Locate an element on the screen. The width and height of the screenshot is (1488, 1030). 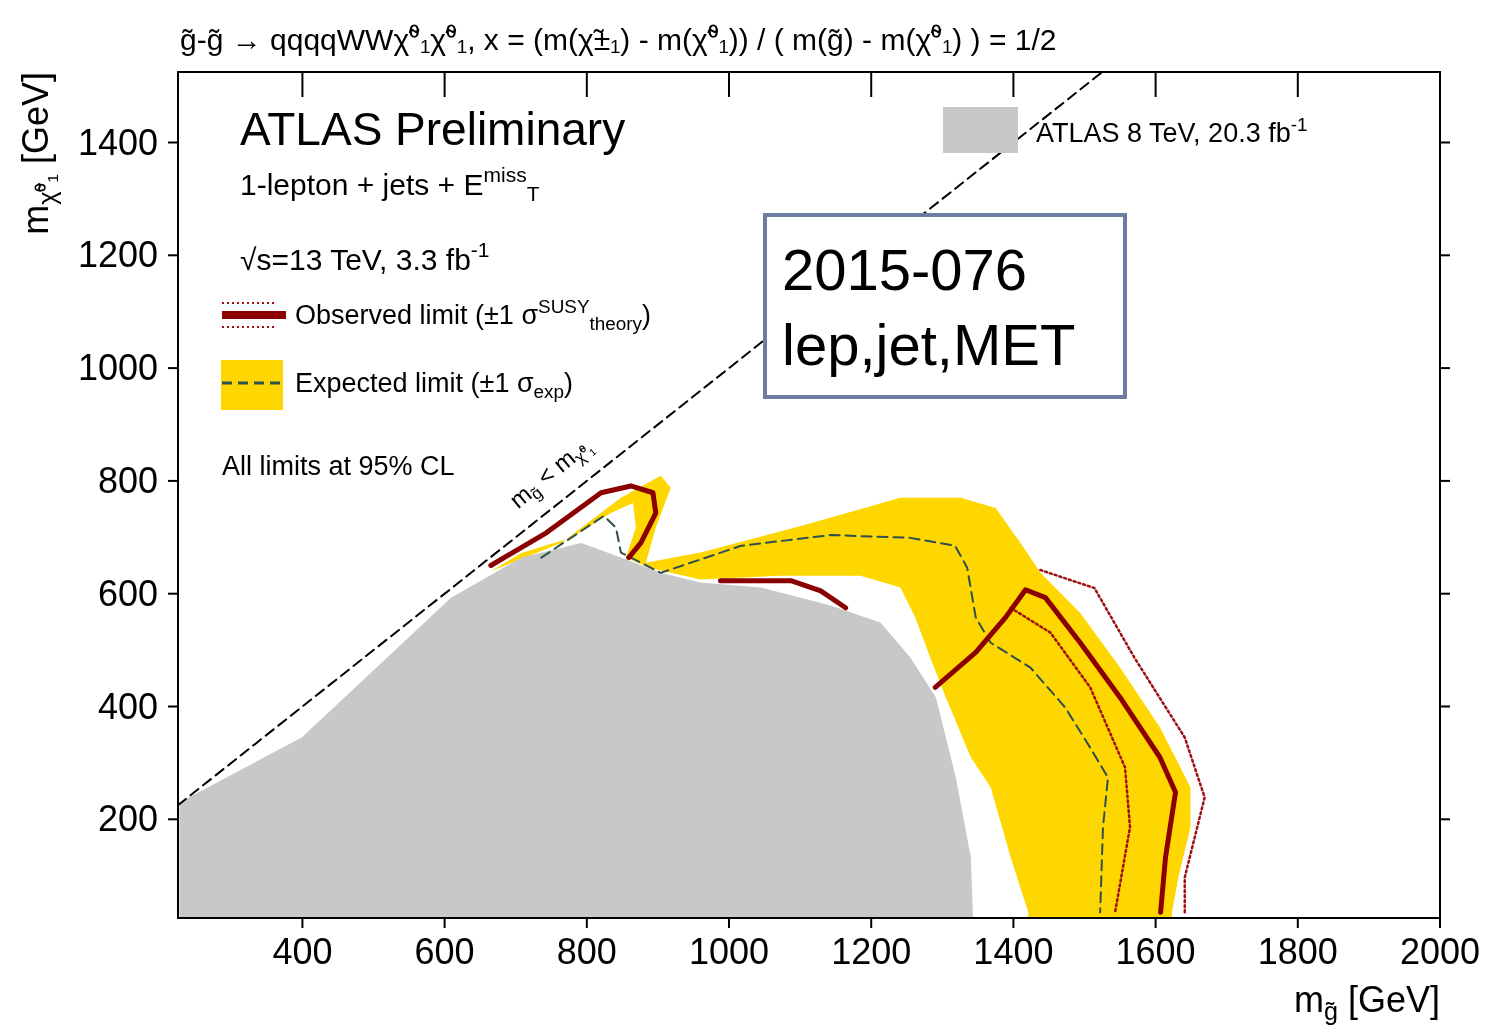
y-tick-label: 1200 is located at coordinates (117, 255).